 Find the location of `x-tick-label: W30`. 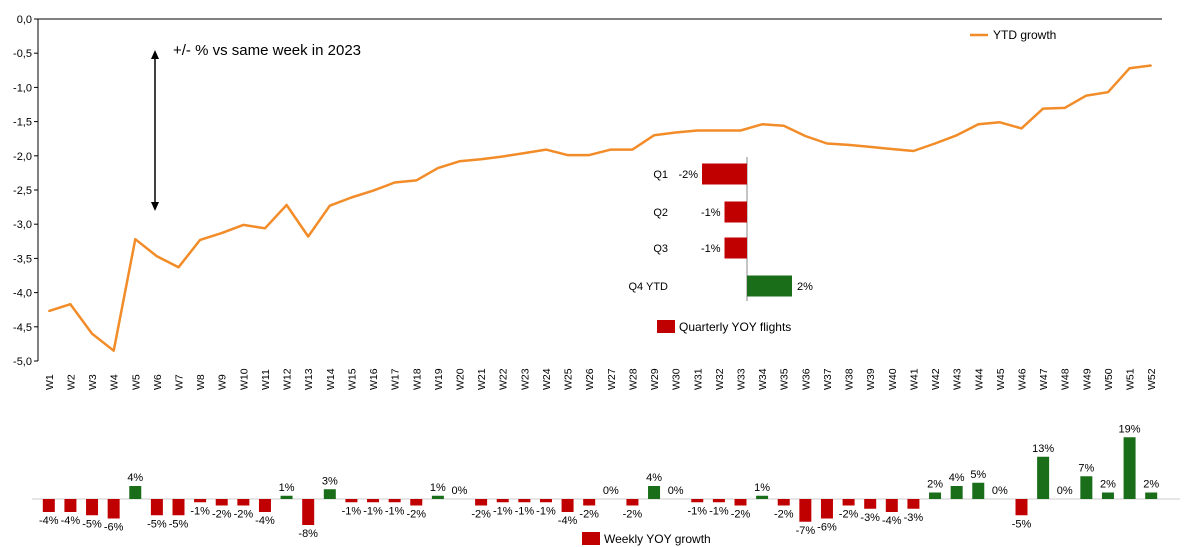

x-tick-label: W30 is located at coordinates (677, 379).